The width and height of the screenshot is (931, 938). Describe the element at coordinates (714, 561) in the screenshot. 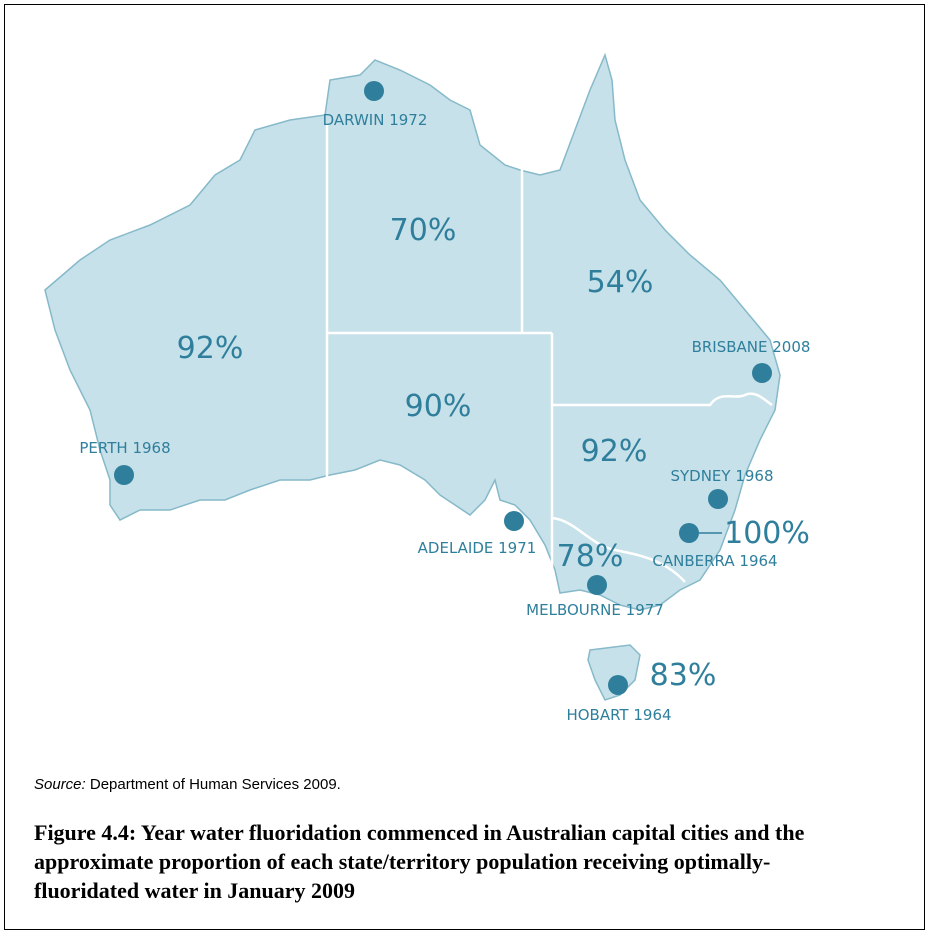

I see `city-label: CANBERRA 1964` at that location.